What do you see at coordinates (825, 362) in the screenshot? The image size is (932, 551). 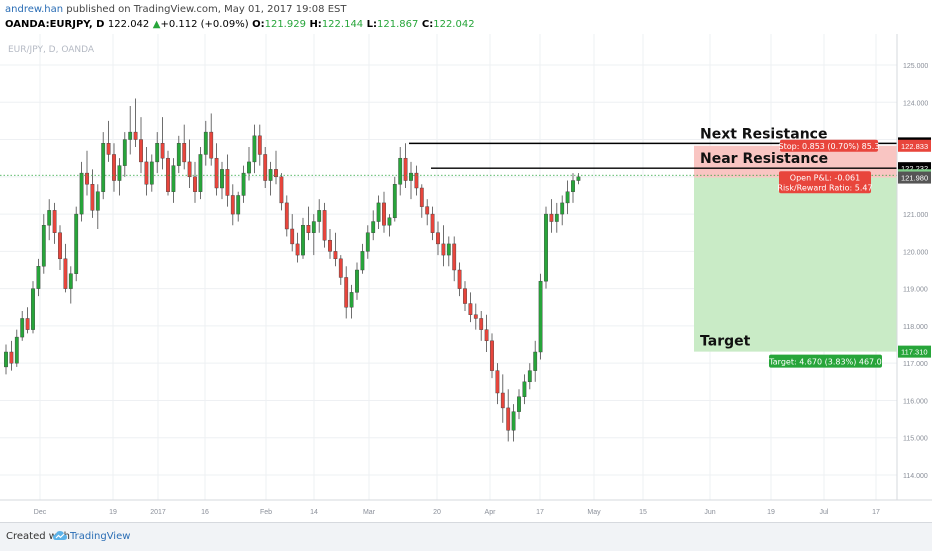 I see `target-label: Target: 4.670 (3.83%) 467.0` at bounding box center [825, 362].